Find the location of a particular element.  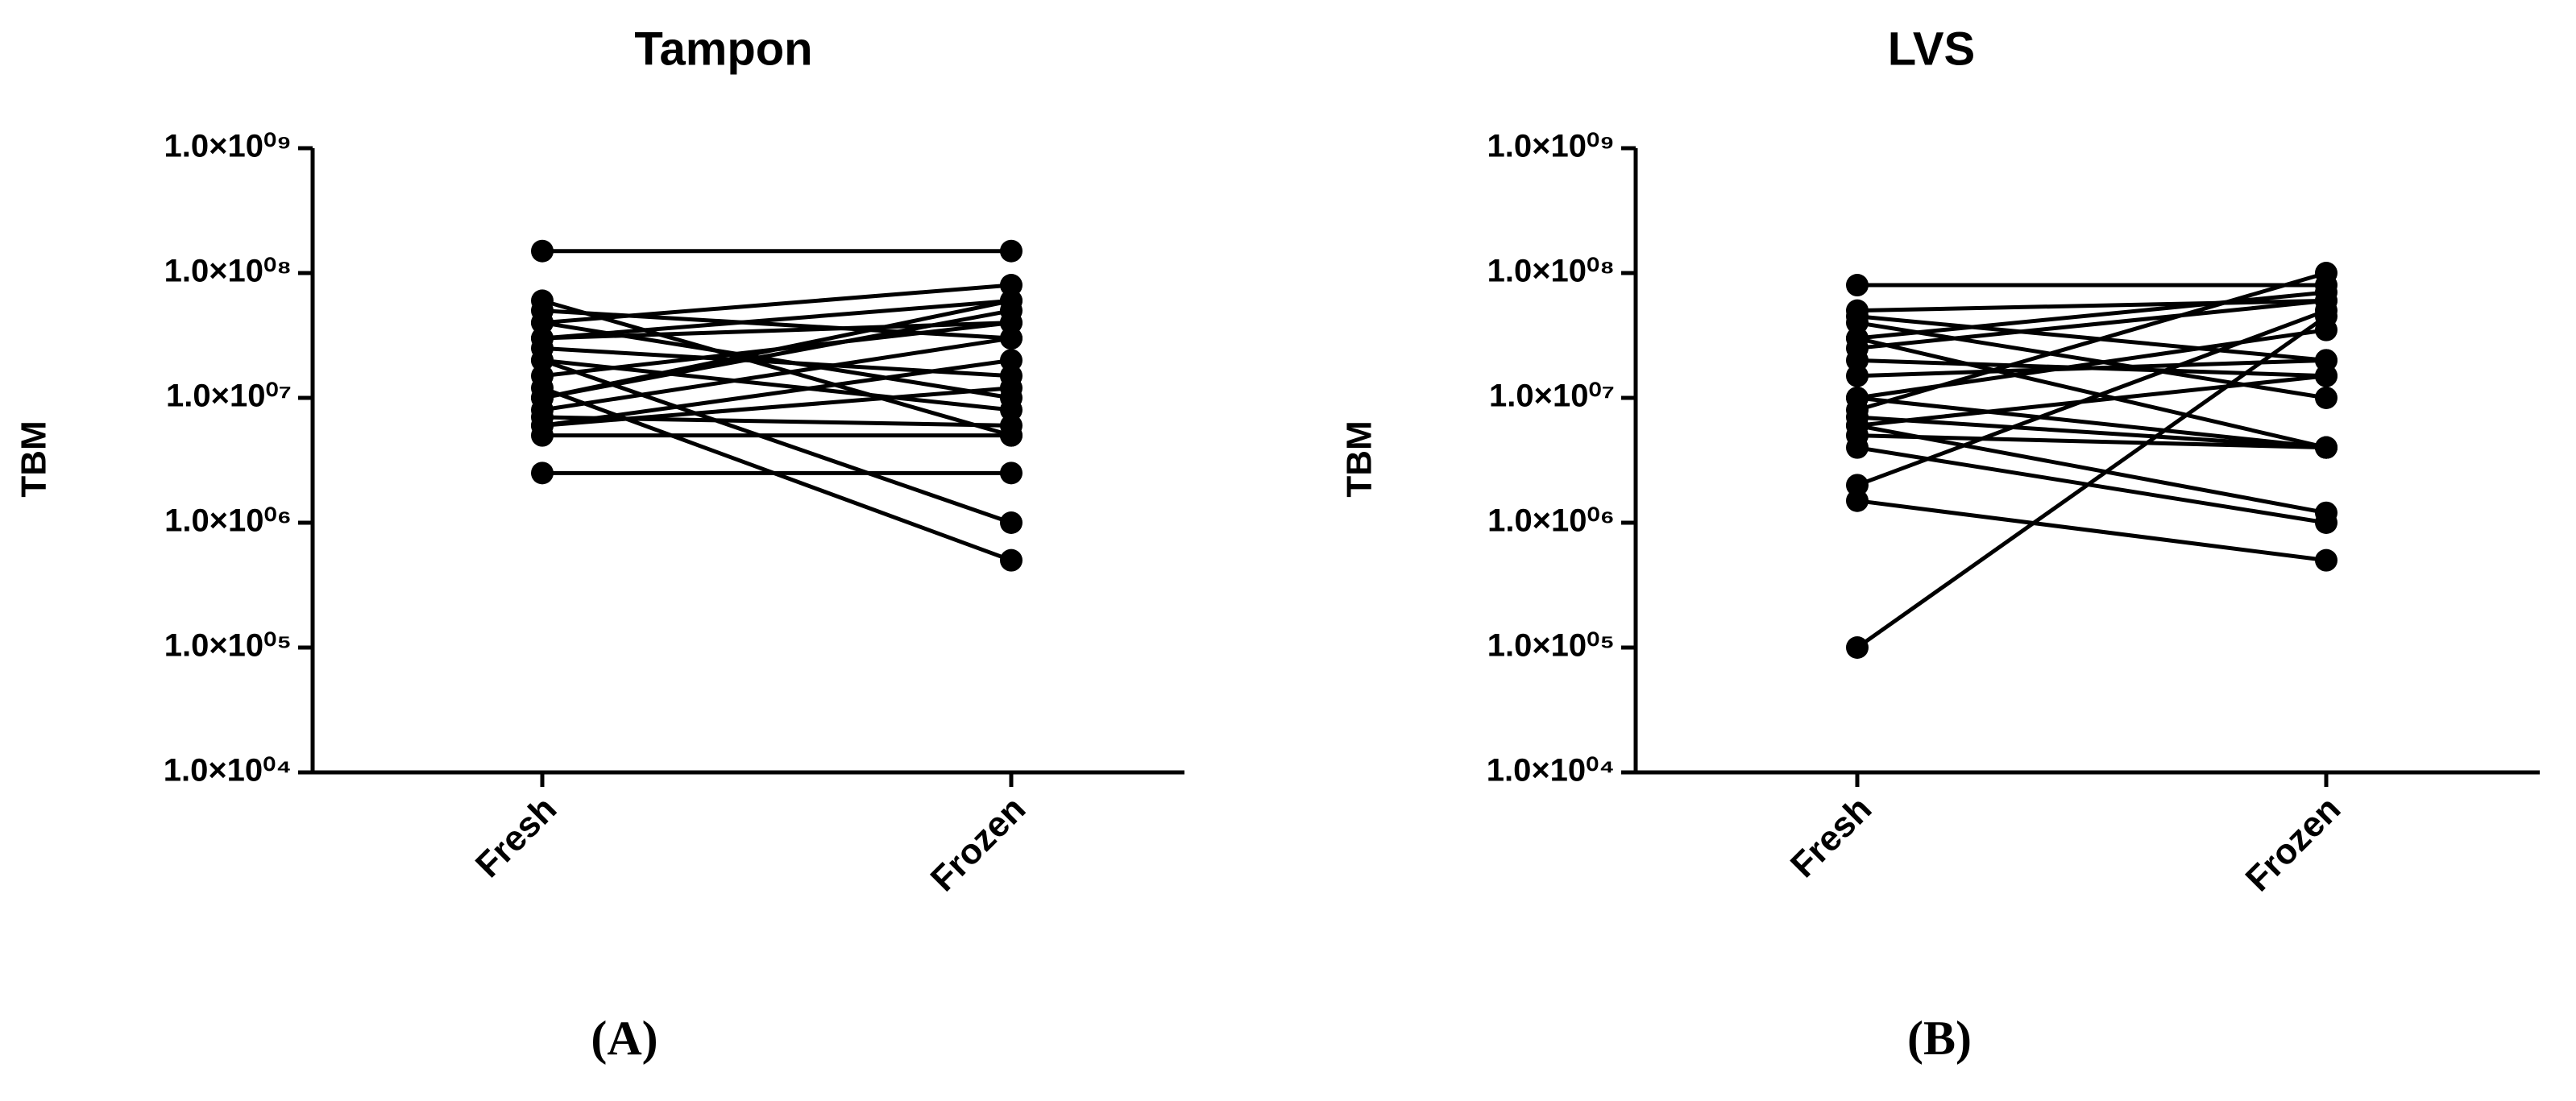

panel-label: (A) is located at coordinates (624, 1038).